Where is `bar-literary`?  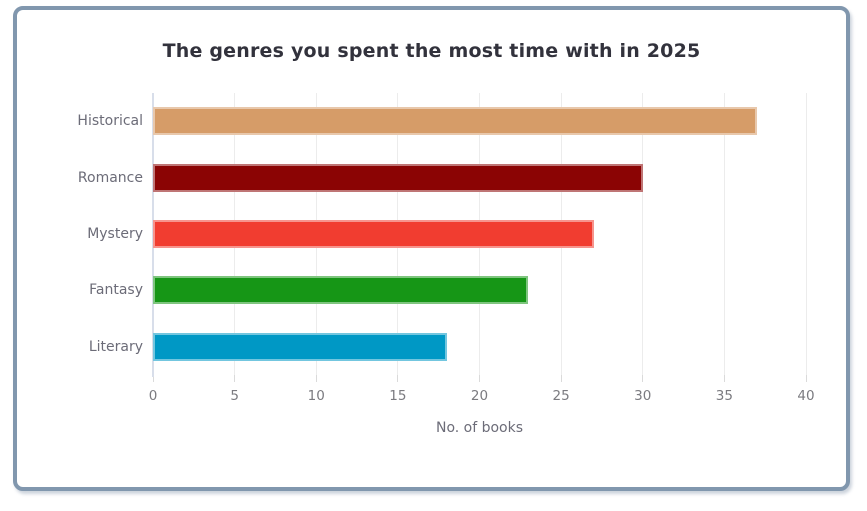 bar-literary is located at coordinates (300, 346).